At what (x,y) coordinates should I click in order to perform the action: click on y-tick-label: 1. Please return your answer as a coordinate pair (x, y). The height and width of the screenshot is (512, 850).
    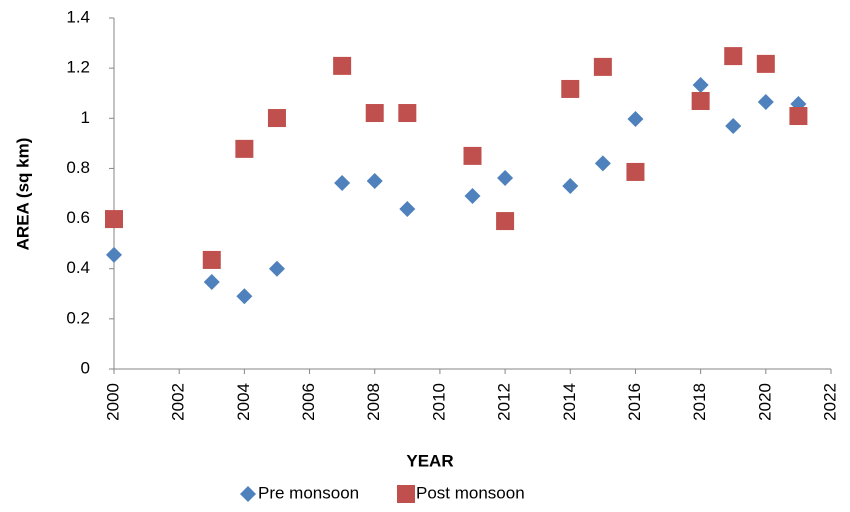
    Looking at the image, I should click on (85, 117).